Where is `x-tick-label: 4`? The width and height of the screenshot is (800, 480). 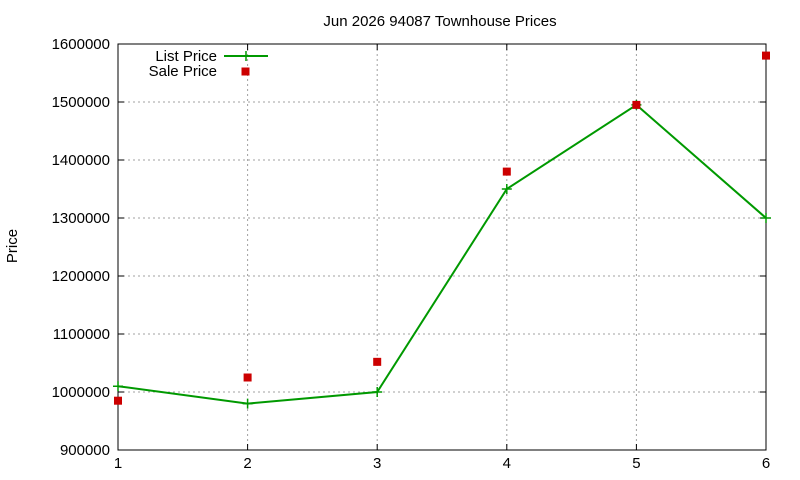 x-tick-label: 4 is located at coordinates (507, 463).